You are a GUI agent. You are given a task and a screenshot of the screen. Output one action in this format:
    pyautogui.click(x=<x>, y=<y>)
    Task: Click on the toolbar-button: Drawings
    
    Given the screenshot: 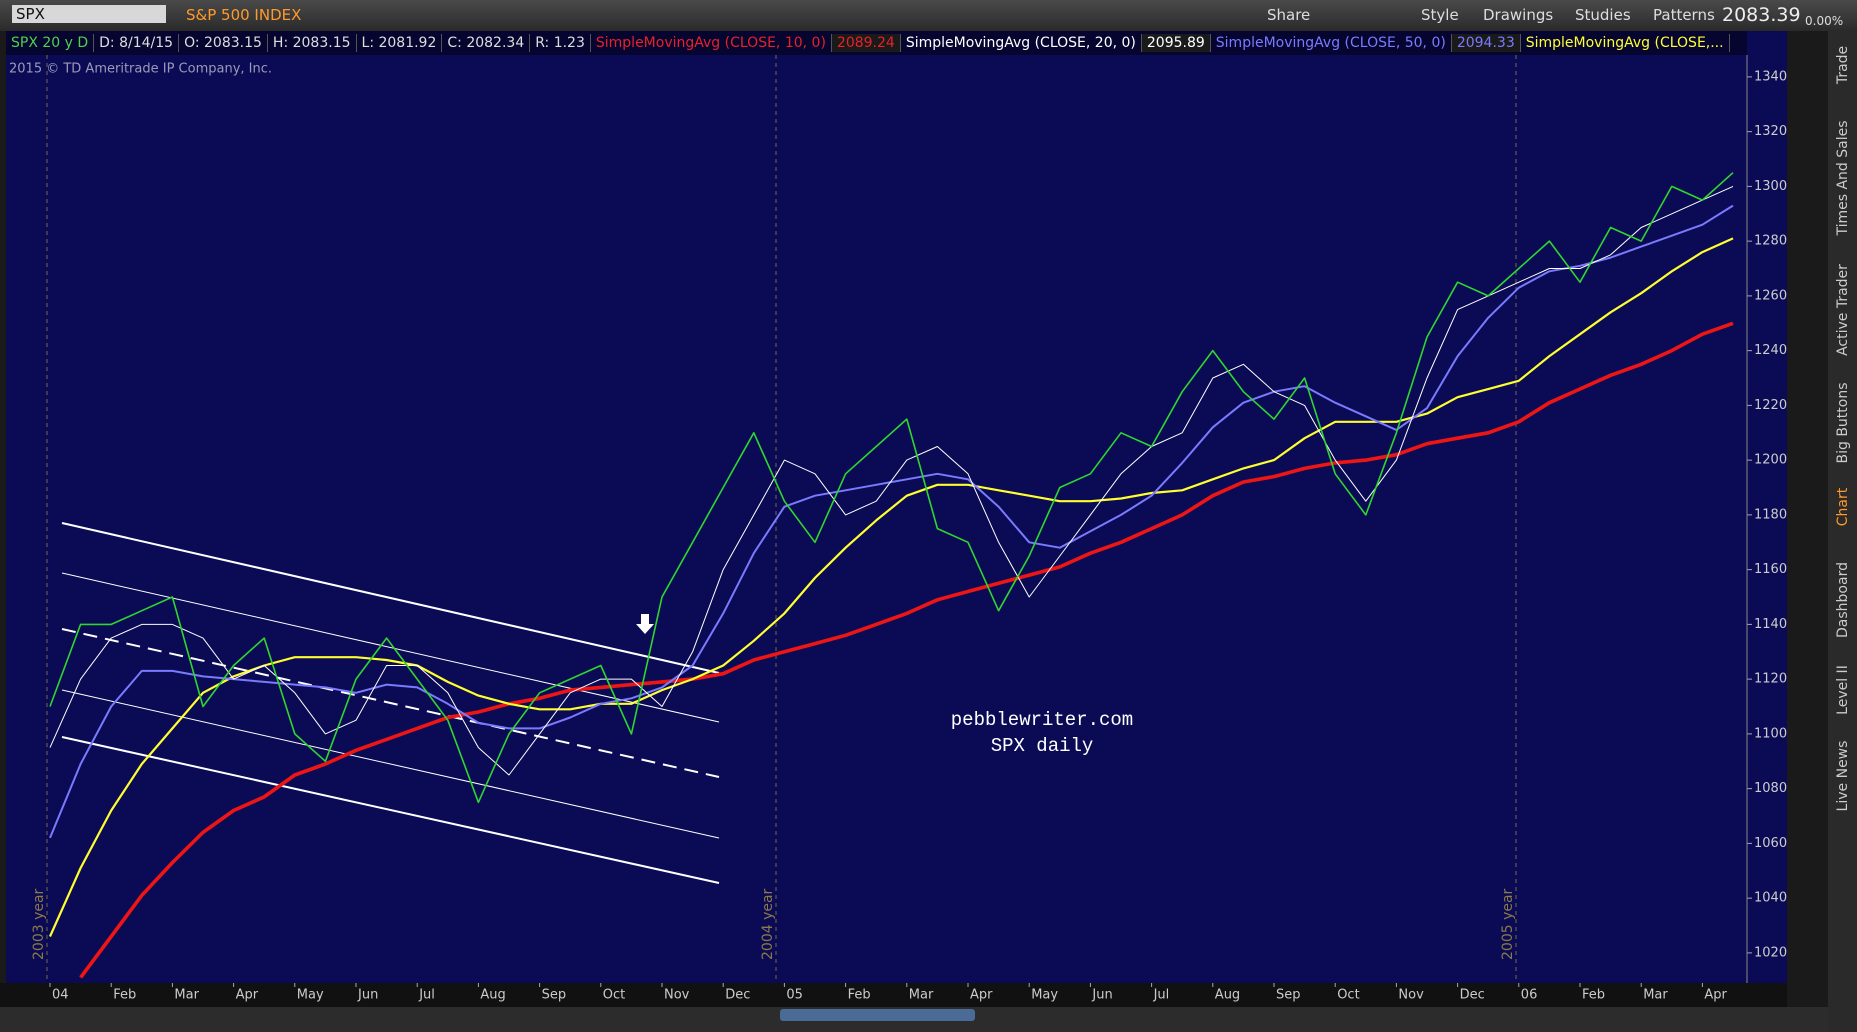 What is the action you would take?
    pyautogui.click(x=1518, y=15)
    